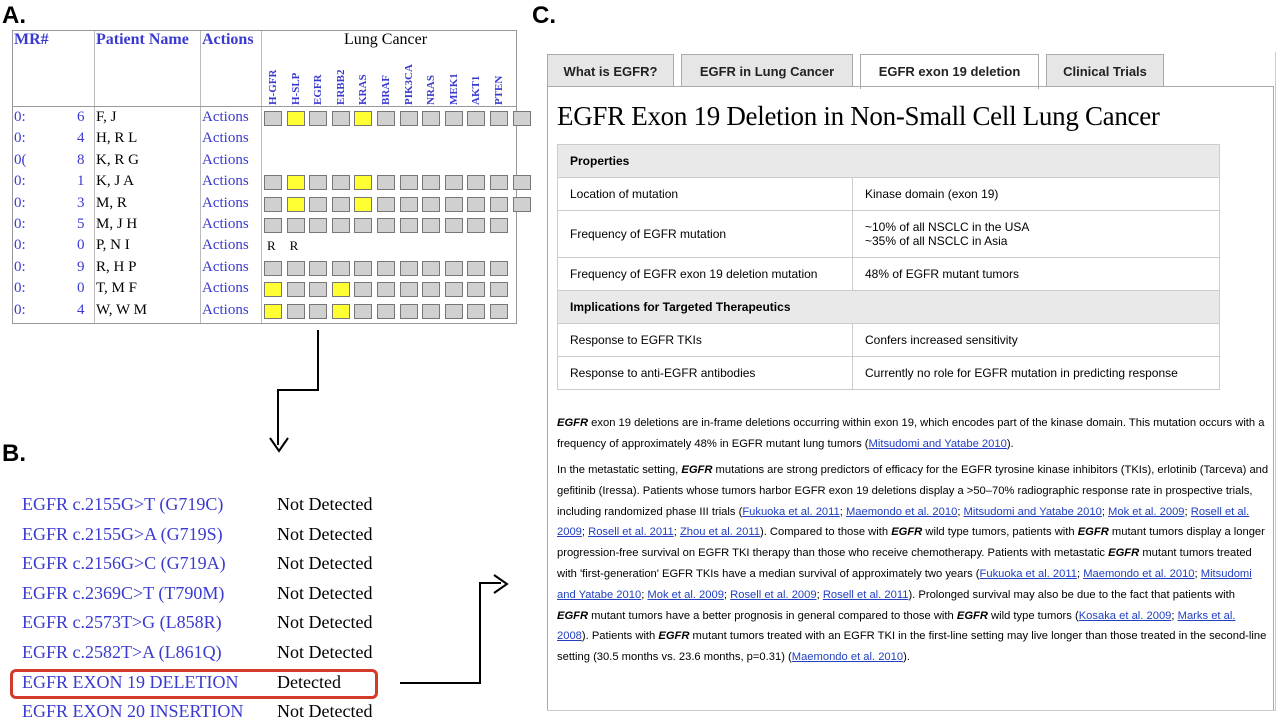 This screenshot has height=722, width=1280. I want to click on gene-header-nras: NRAS, so click(431, 90).